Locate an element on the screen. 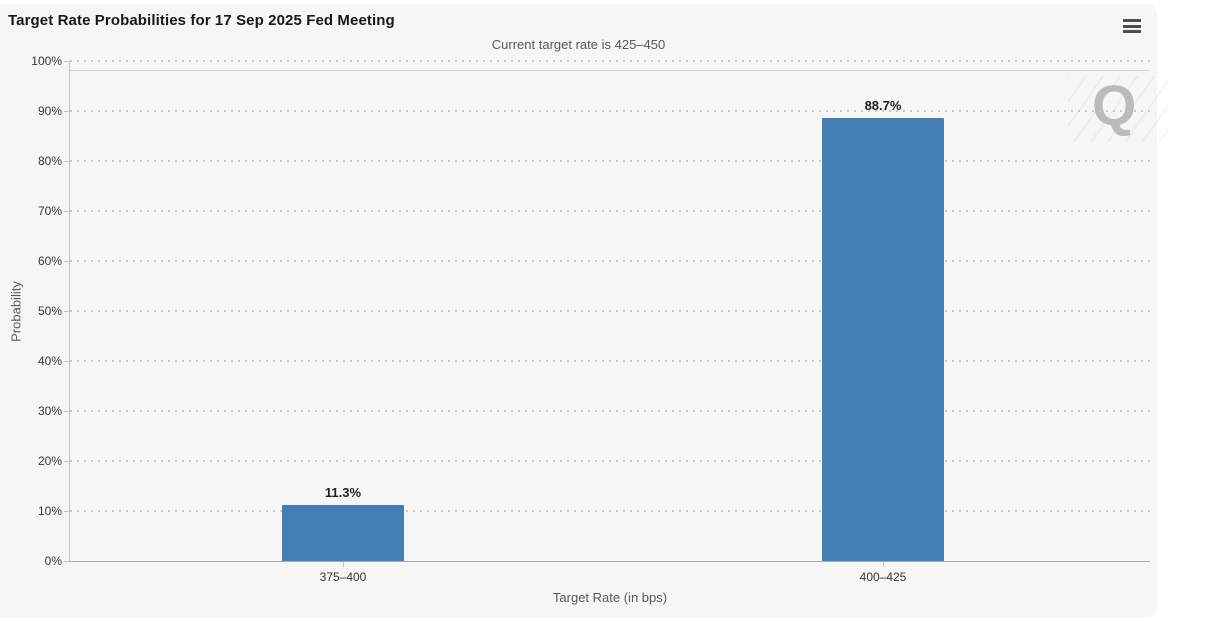 The height and width of the screenshot is (621, 1206). plot-top-line is located at coordinates (610, 70).